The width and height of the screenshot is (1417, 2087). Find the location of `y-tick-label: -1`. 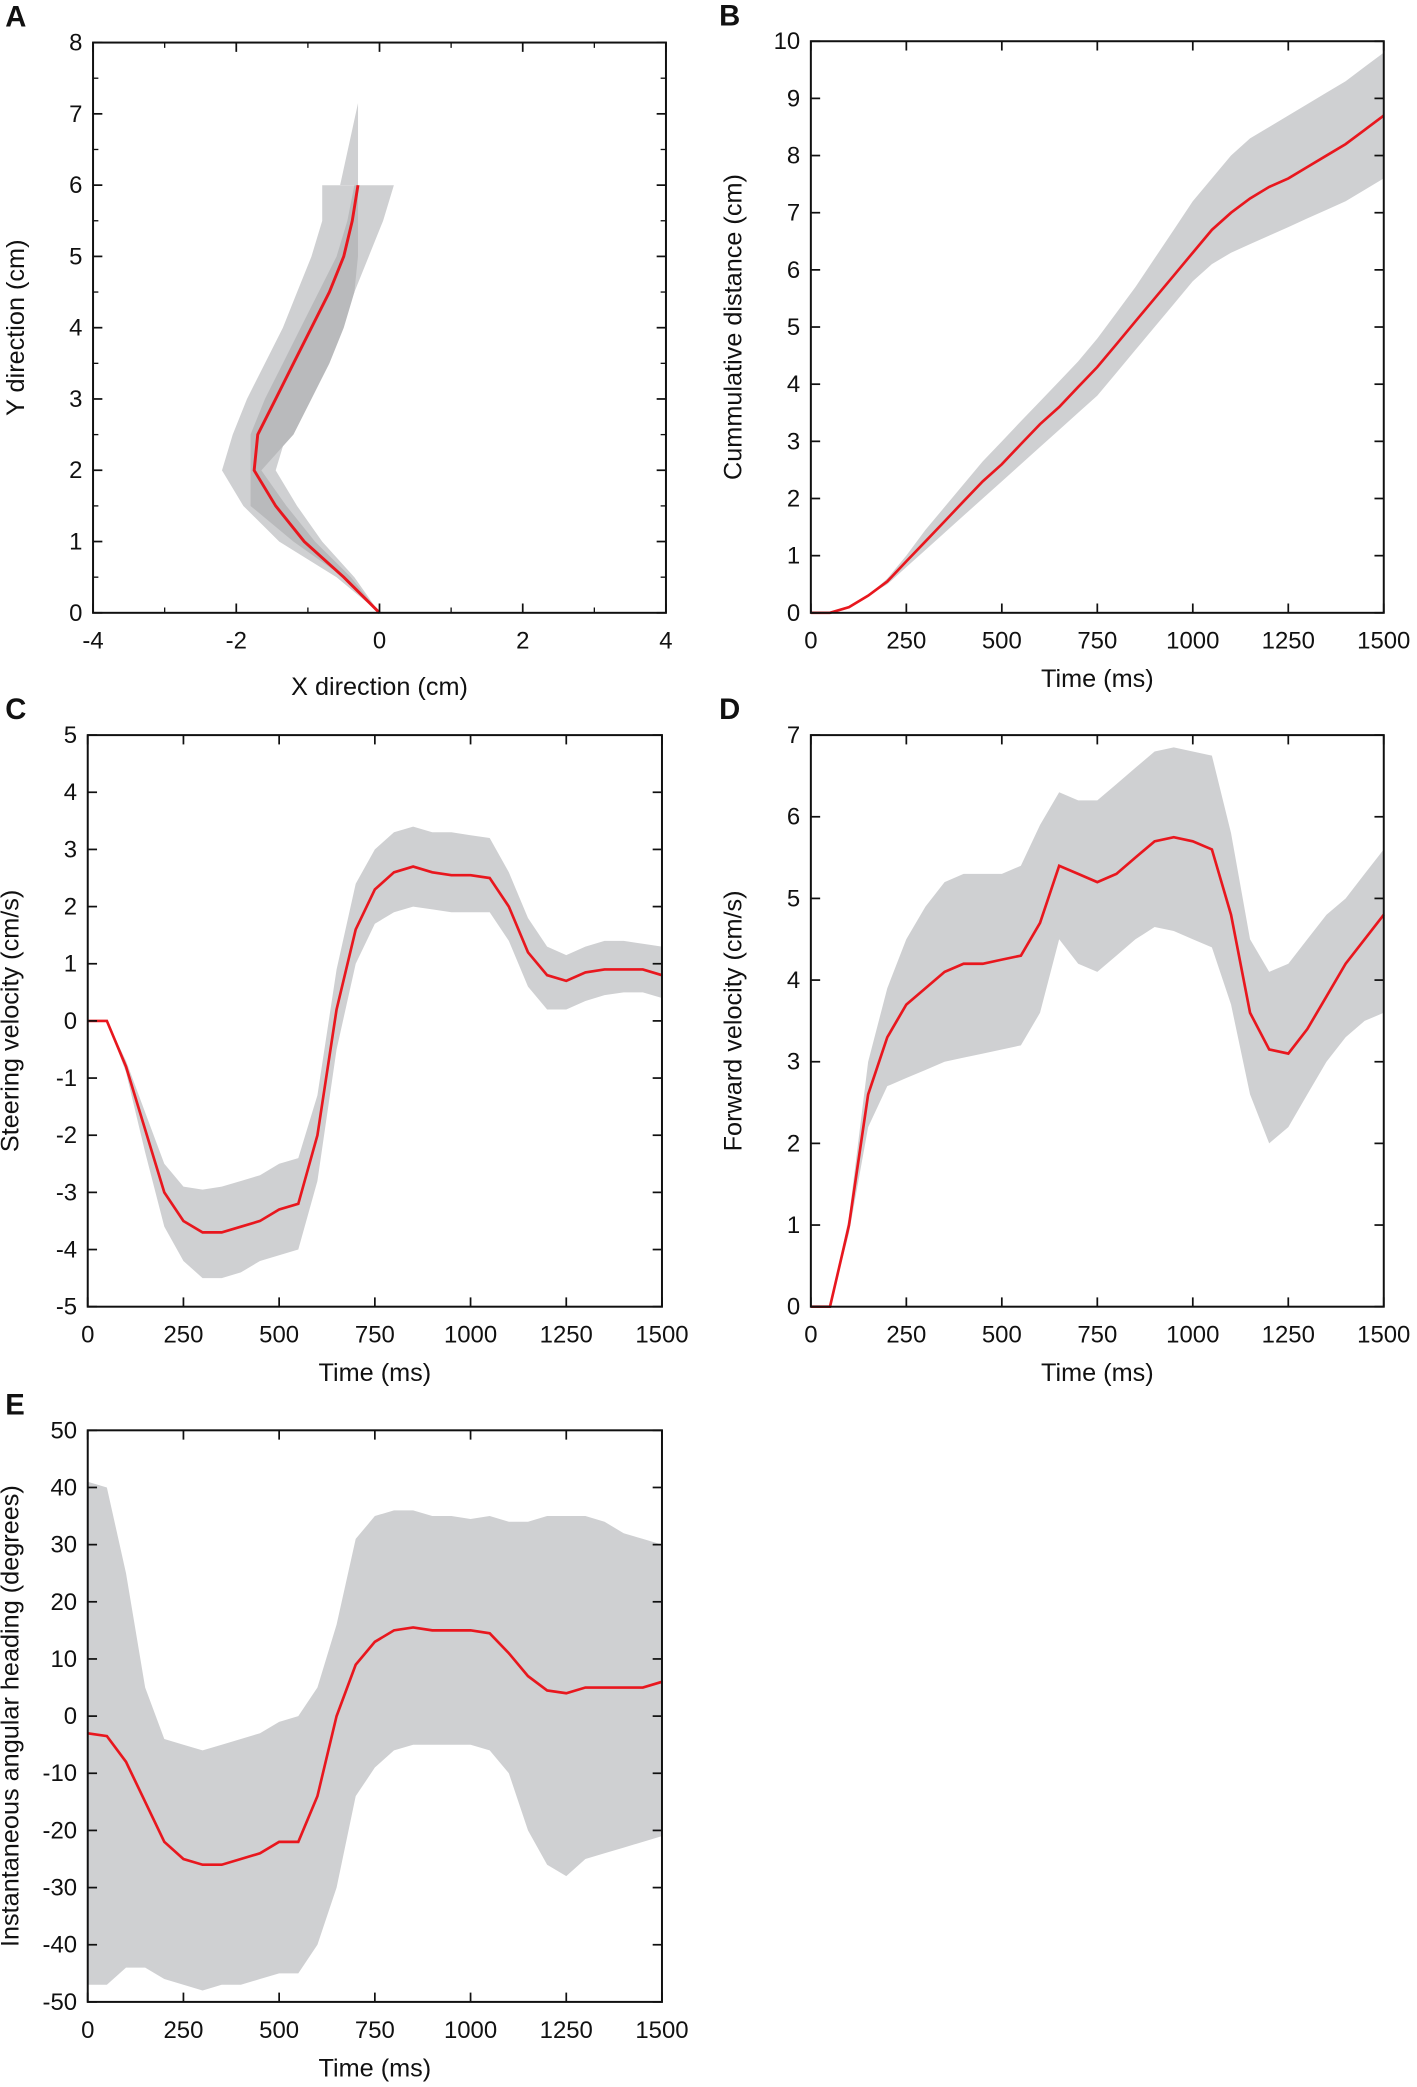

y-tick-label: -1 is located at coordinates (66, 1078).